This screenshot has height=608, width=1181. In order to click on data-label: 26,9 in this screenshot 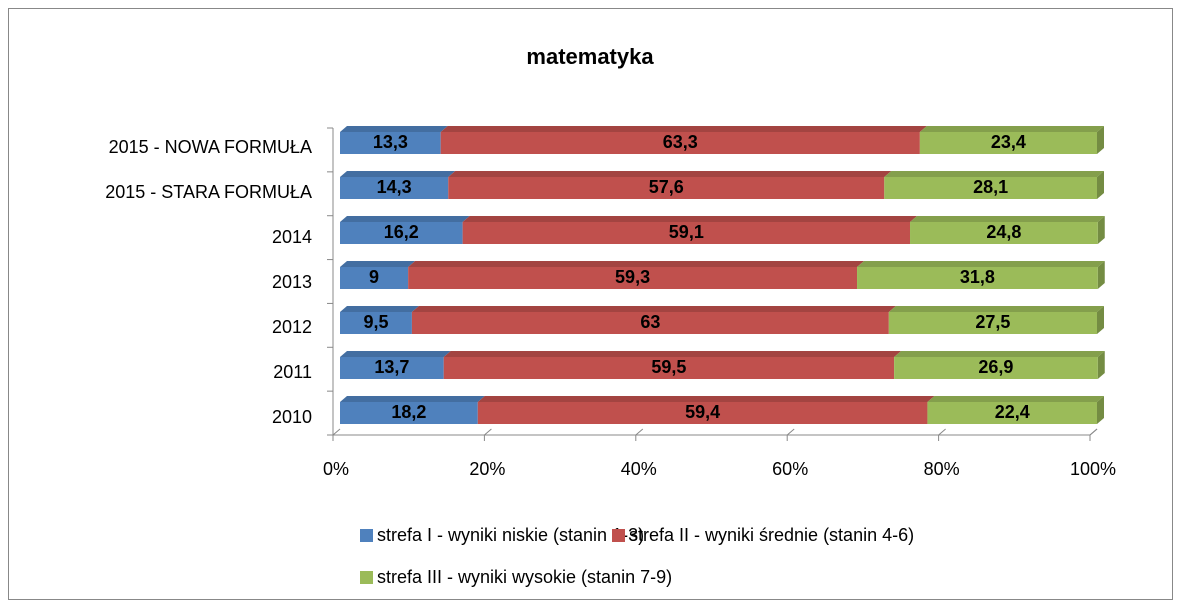, I will do `click(995, 367)`.